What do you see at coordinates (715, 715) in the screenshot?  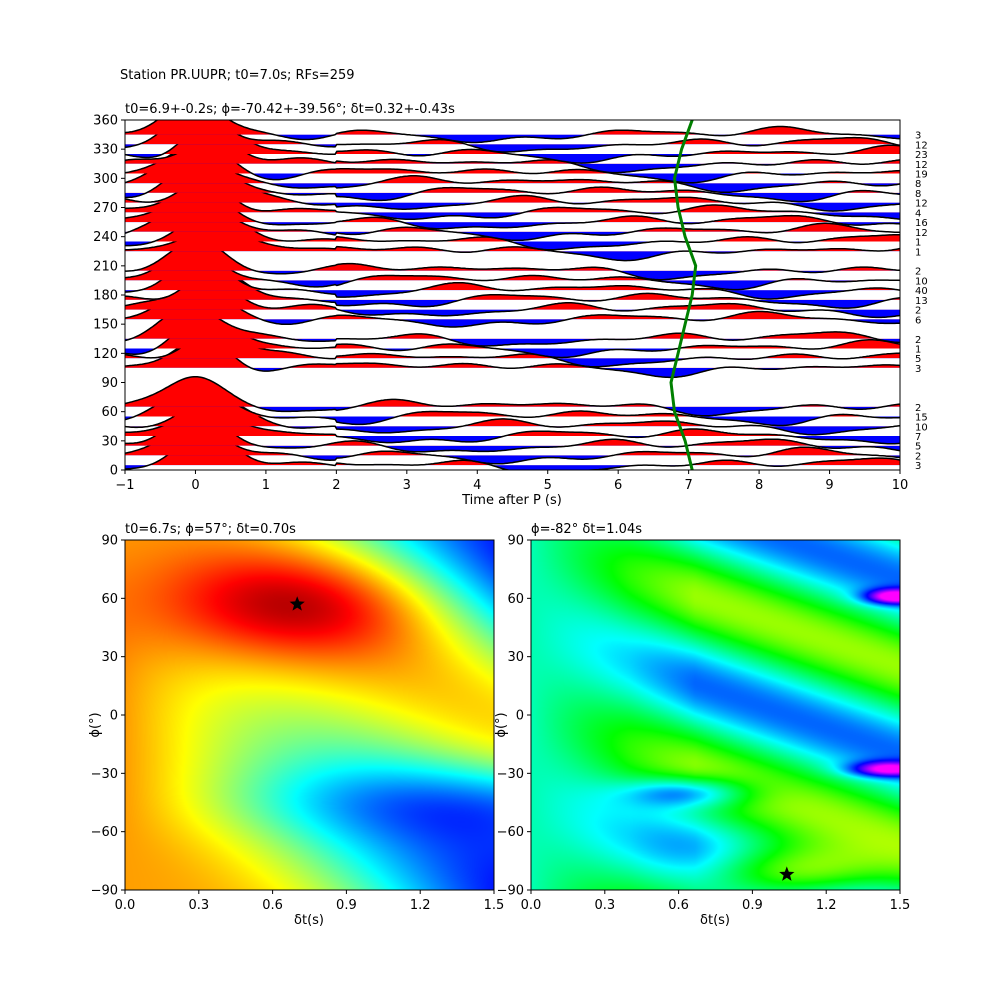 I see `right-heatmap` at bounding box center [715, 715].